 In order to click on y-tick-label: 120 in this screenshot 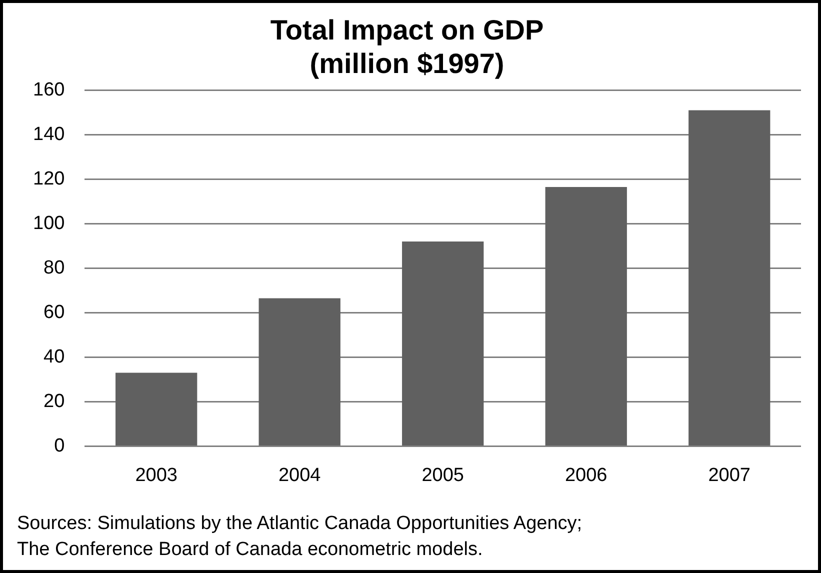, I will do `click(49, 179)`.